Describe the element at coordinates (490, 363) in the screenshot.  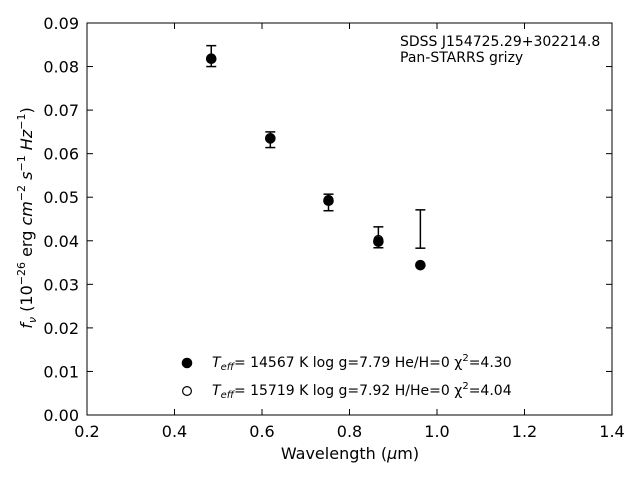
I see `legend-label-1-chi: =4.30` at that location.